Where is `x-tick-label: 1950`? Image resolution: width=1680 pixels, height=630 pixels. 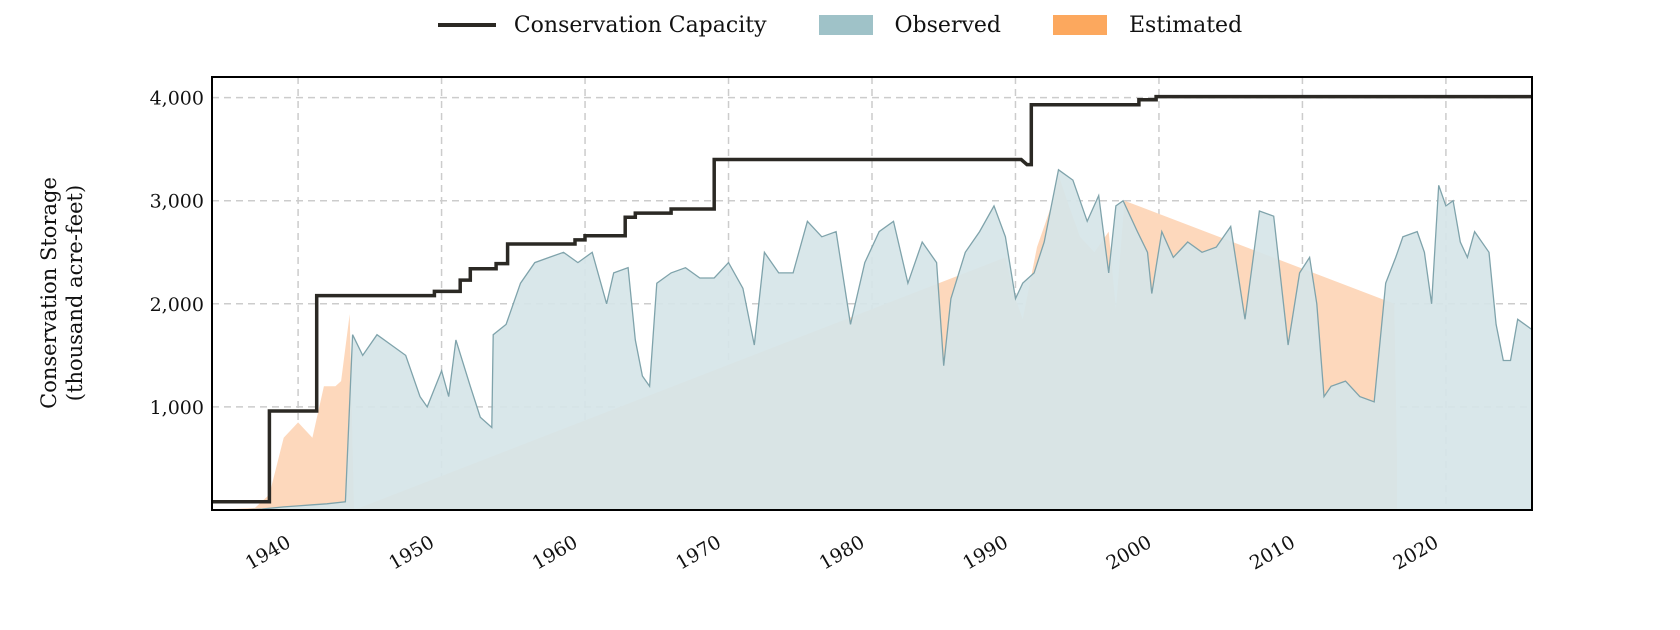 x-tick-label: 1950 is located at coordinates (411, 552).